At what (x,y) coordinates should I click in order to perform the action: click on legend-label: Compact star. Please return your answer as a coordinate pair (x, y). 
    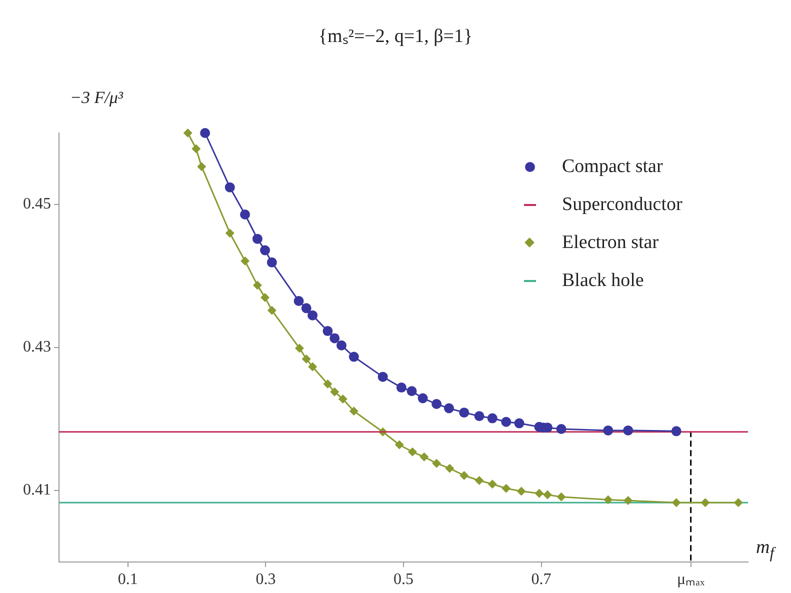
    Looking at the image, I should click on (612, 167).